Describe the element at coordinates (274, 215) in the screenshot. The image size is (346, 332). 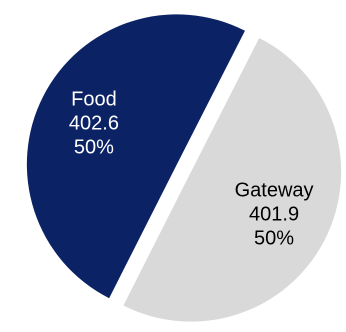
I see `slice-label-value-gateway: 401.9` at that location.